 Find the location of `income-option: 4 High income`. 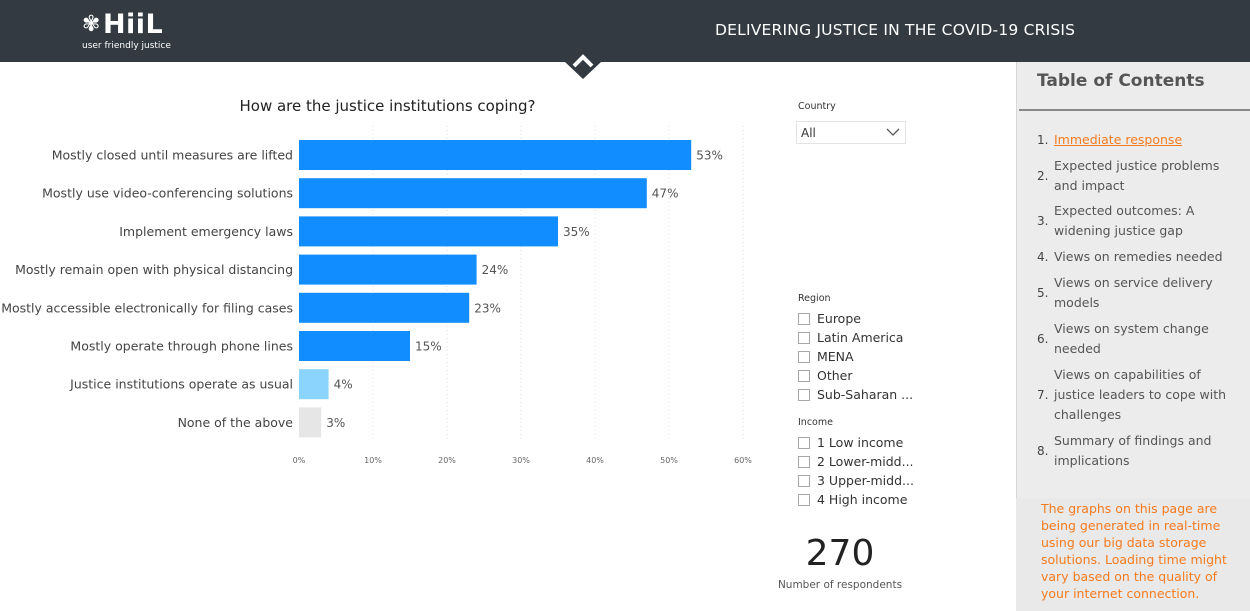

income-option: 4 High income is located at coordinates (856, 499).